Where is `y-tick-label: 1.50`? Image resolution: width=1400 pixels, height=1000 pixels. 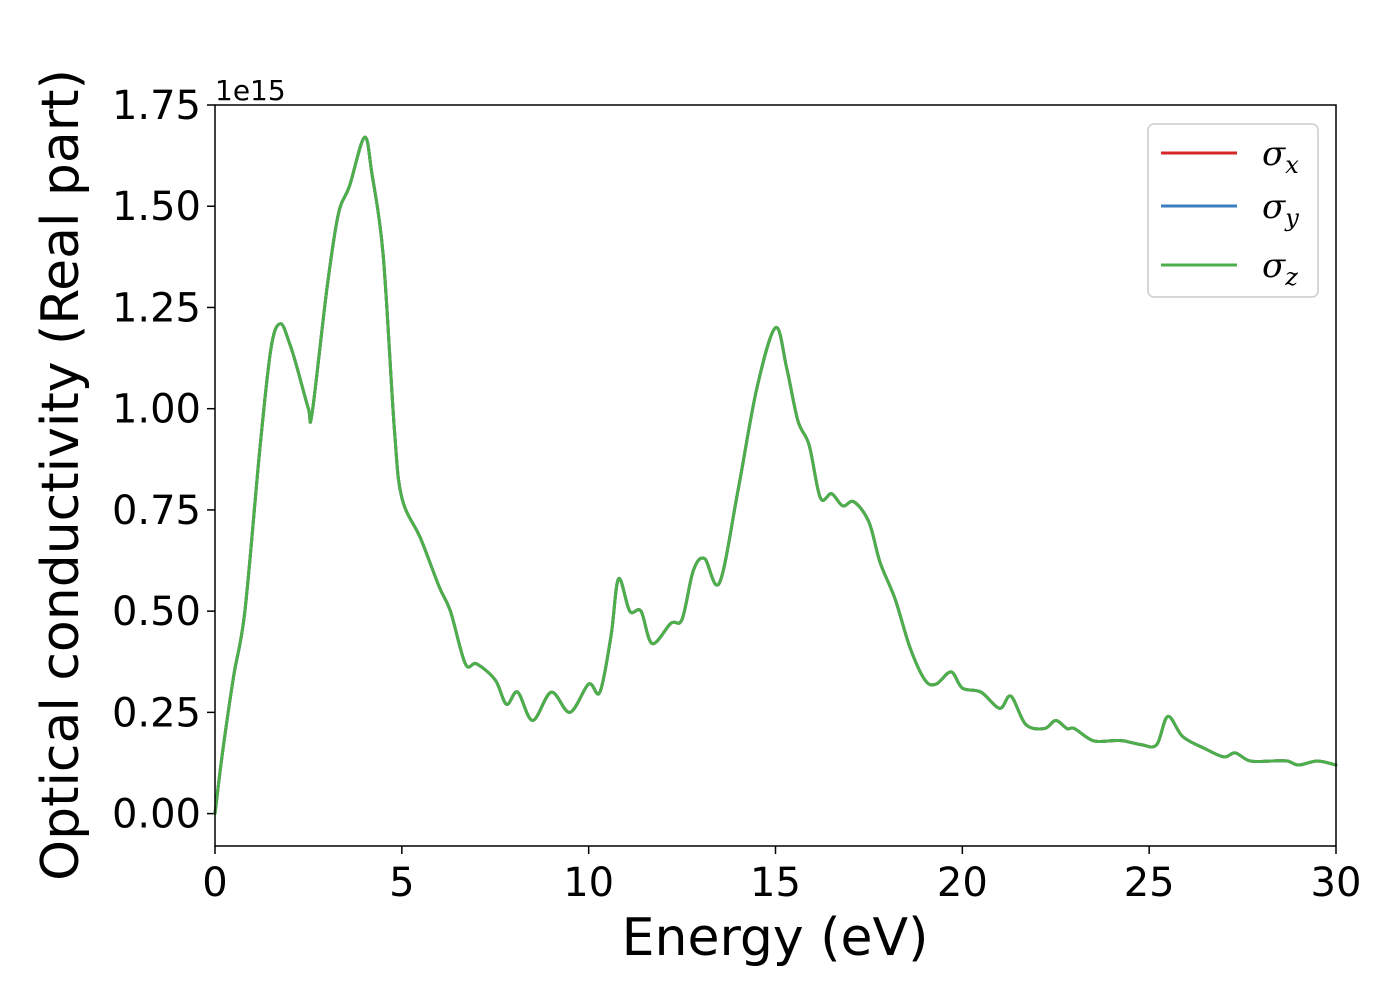 y-tick-label: 1.50 is located at coordinates (156, 207).